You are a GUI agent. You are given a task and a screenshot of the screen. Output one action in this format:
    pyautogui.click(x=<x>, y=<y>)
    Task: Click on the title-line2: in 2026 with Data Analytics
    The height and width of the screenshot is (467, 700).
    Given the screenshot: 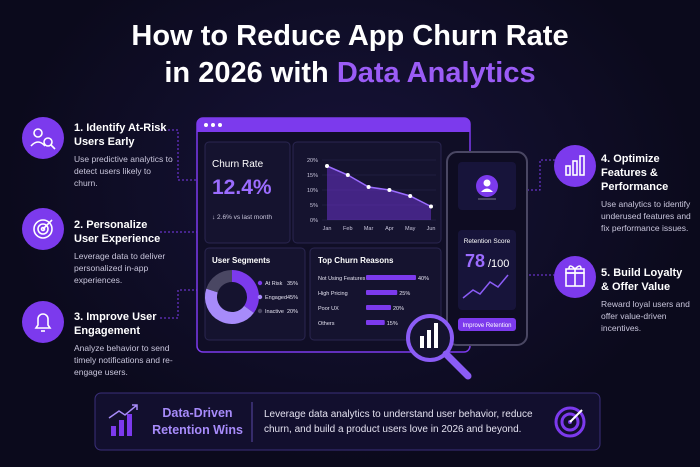 What is the action you would take?
    pyautogui.click(x=350, y=73)
    